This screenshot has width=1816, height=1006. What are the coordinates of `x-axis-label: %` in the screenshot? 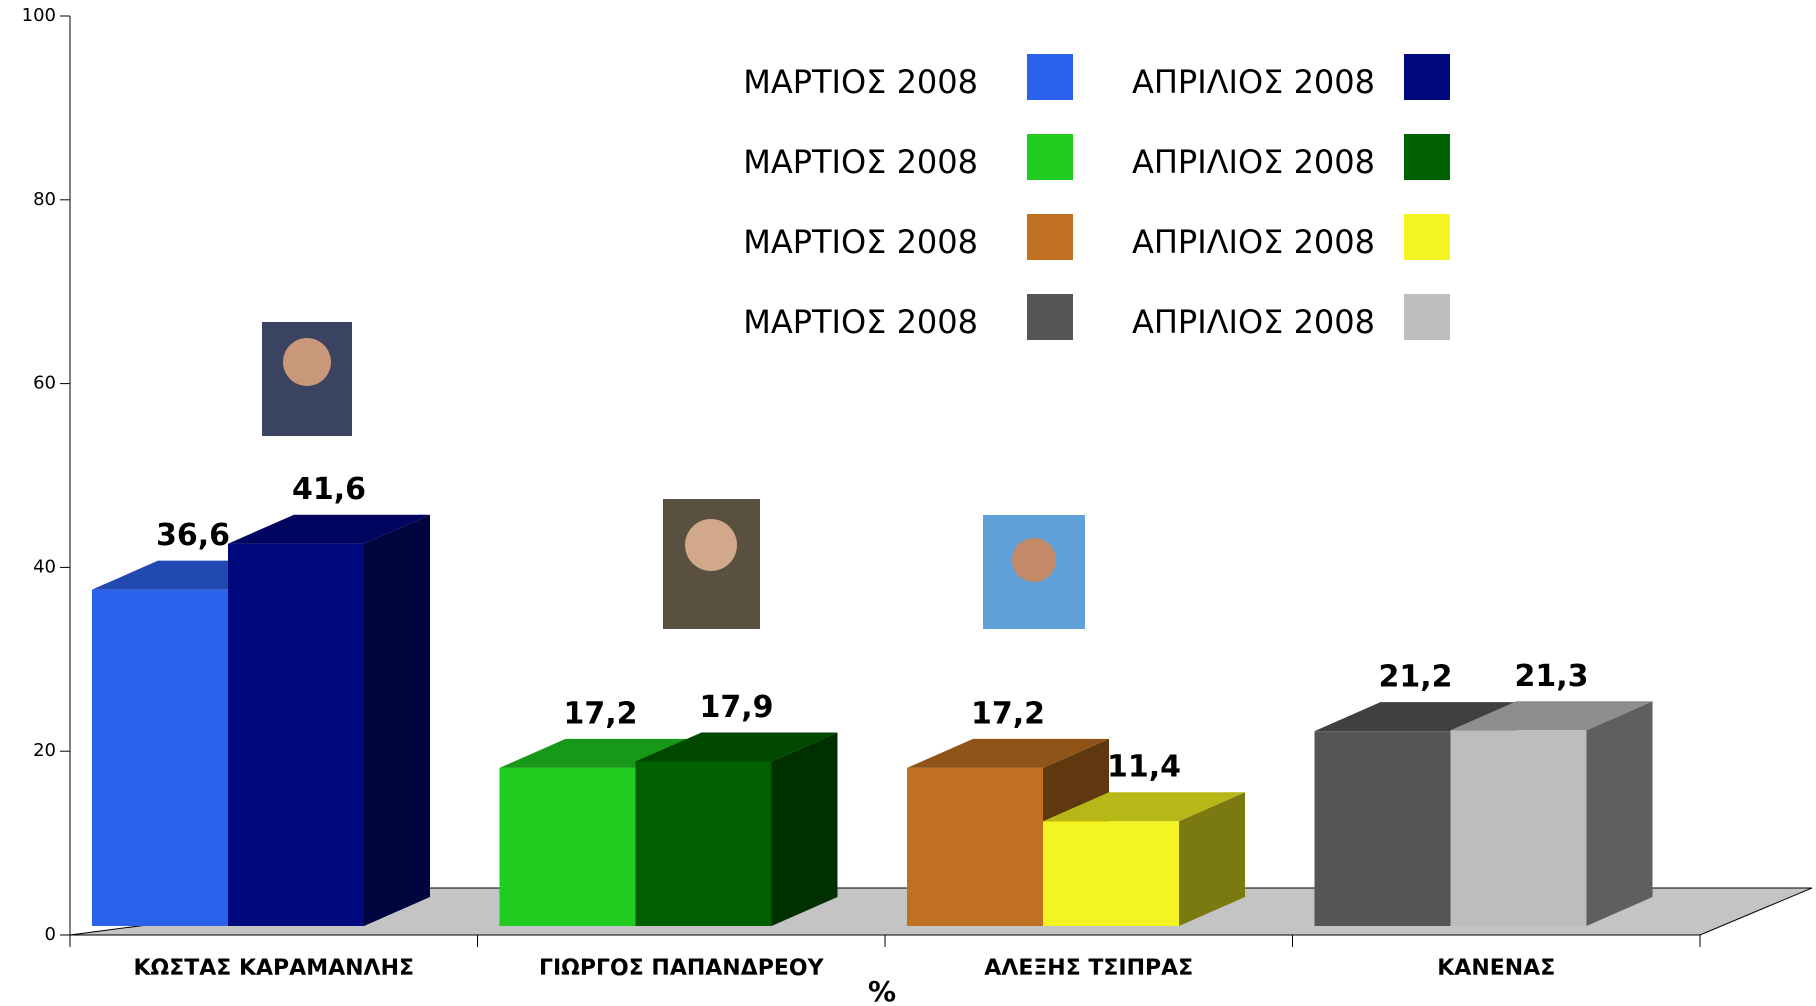 It's located at (882, 990).